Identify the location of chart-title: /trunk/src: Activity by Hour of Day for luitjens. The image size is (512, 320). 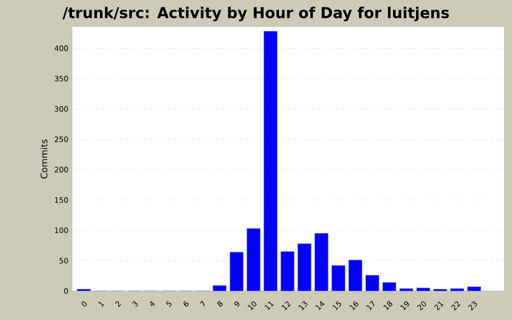
(255, 14).